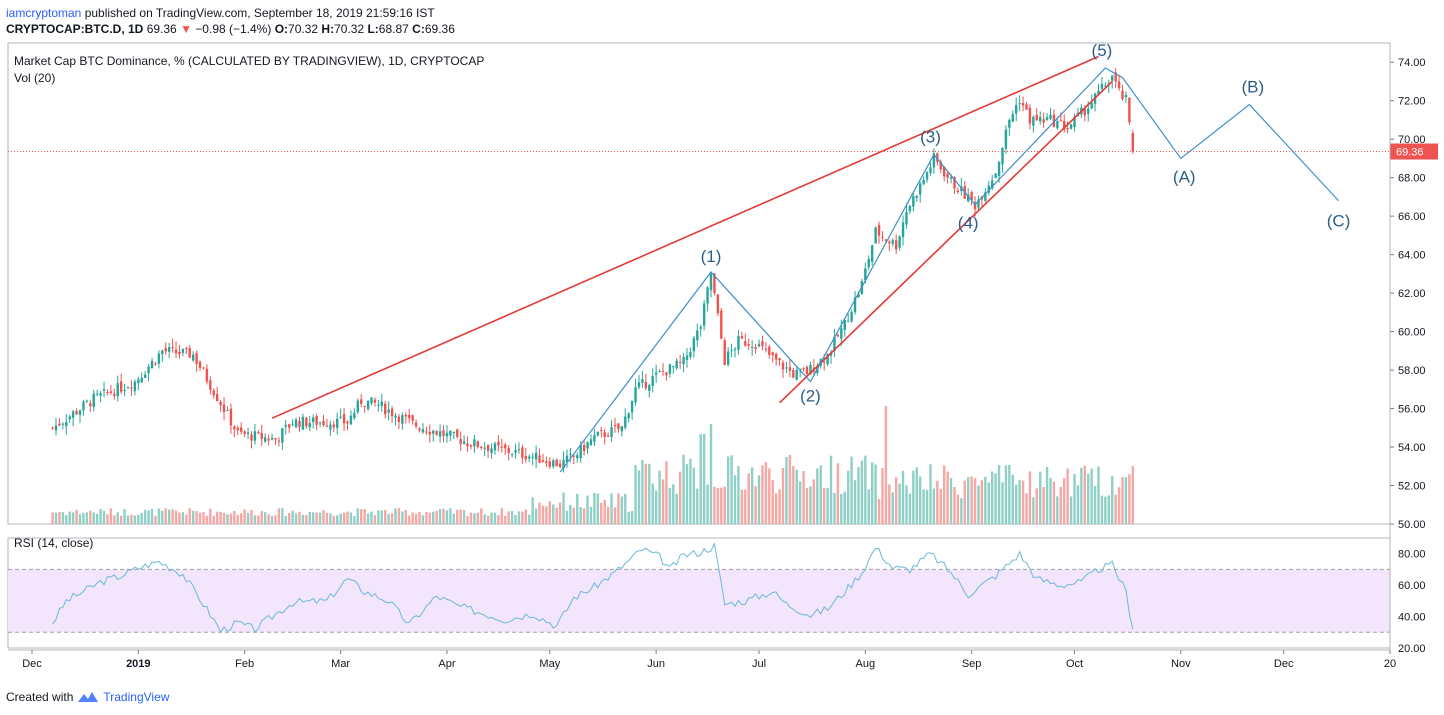 The height and width of the screenshot is (715, 1444). What do you see at coordinates (244, 664) in the screenshot?
I see `time-axis-label: Feb` at bounding box center [244, 664].